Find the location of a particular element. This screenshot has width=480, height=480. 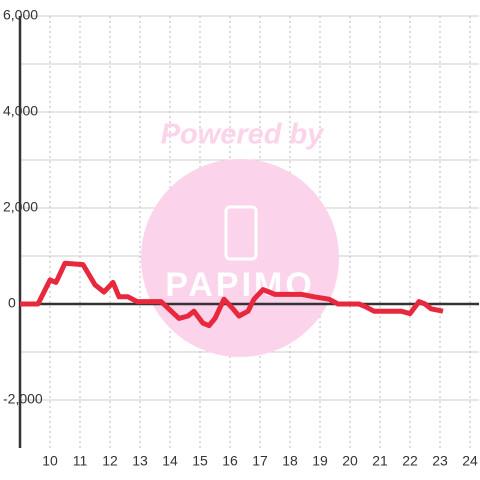

y-tick-label: 6,000 is located at coordinates (20, 15).